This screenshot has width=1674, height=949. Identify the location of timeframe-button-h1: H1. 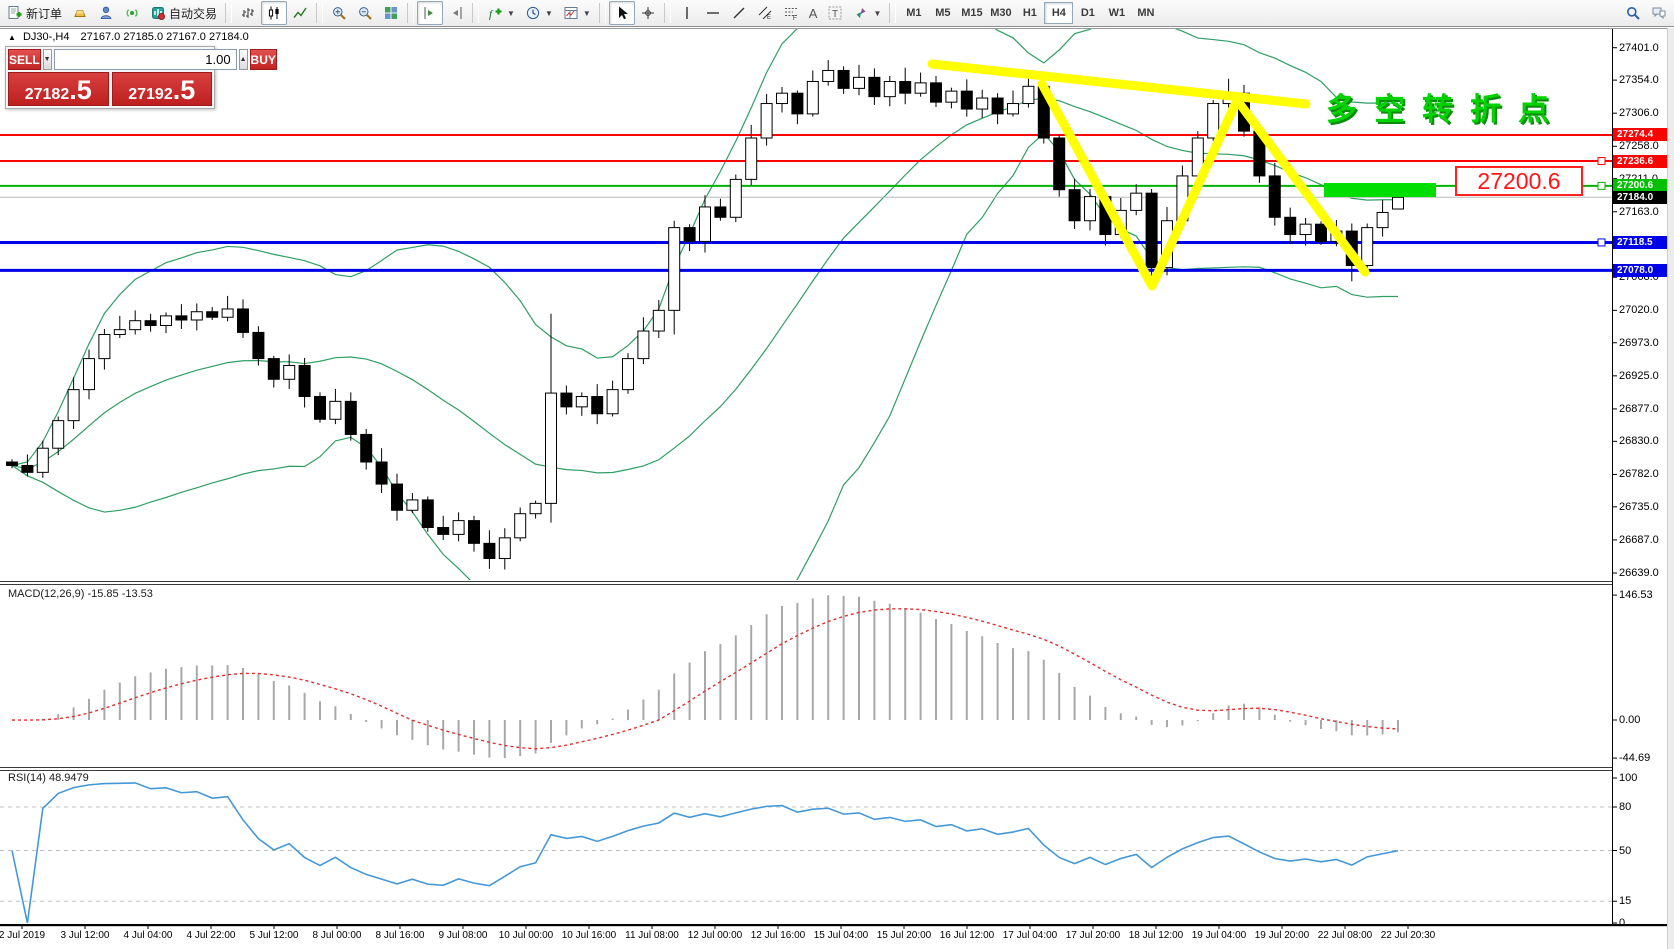
(1029, 13).